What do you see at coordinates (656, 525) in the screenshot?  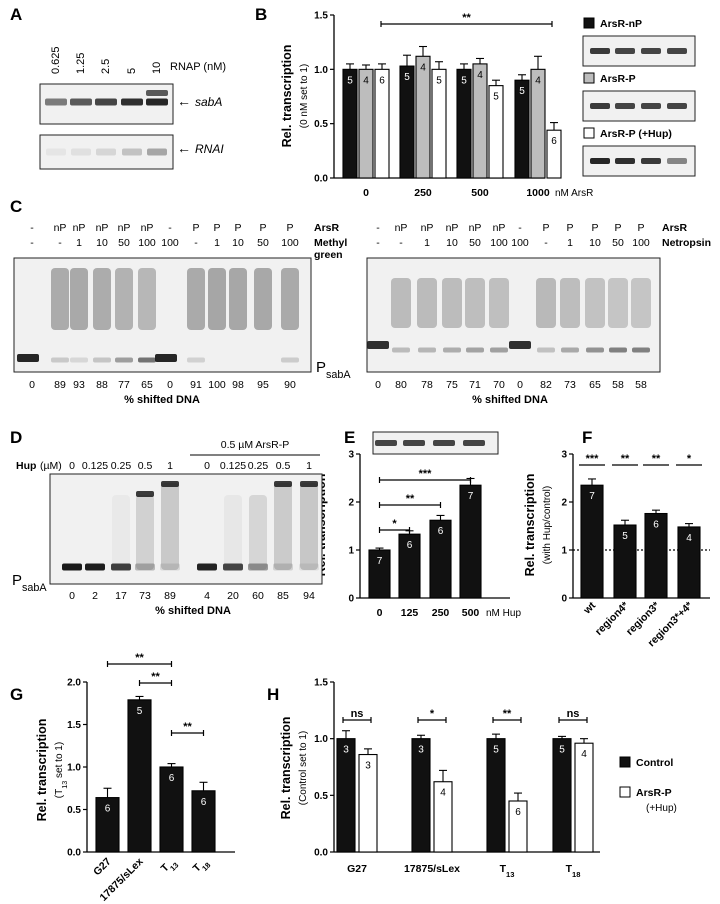 I see `panel-f-n-label: 6` at bounding box center [656, 525].